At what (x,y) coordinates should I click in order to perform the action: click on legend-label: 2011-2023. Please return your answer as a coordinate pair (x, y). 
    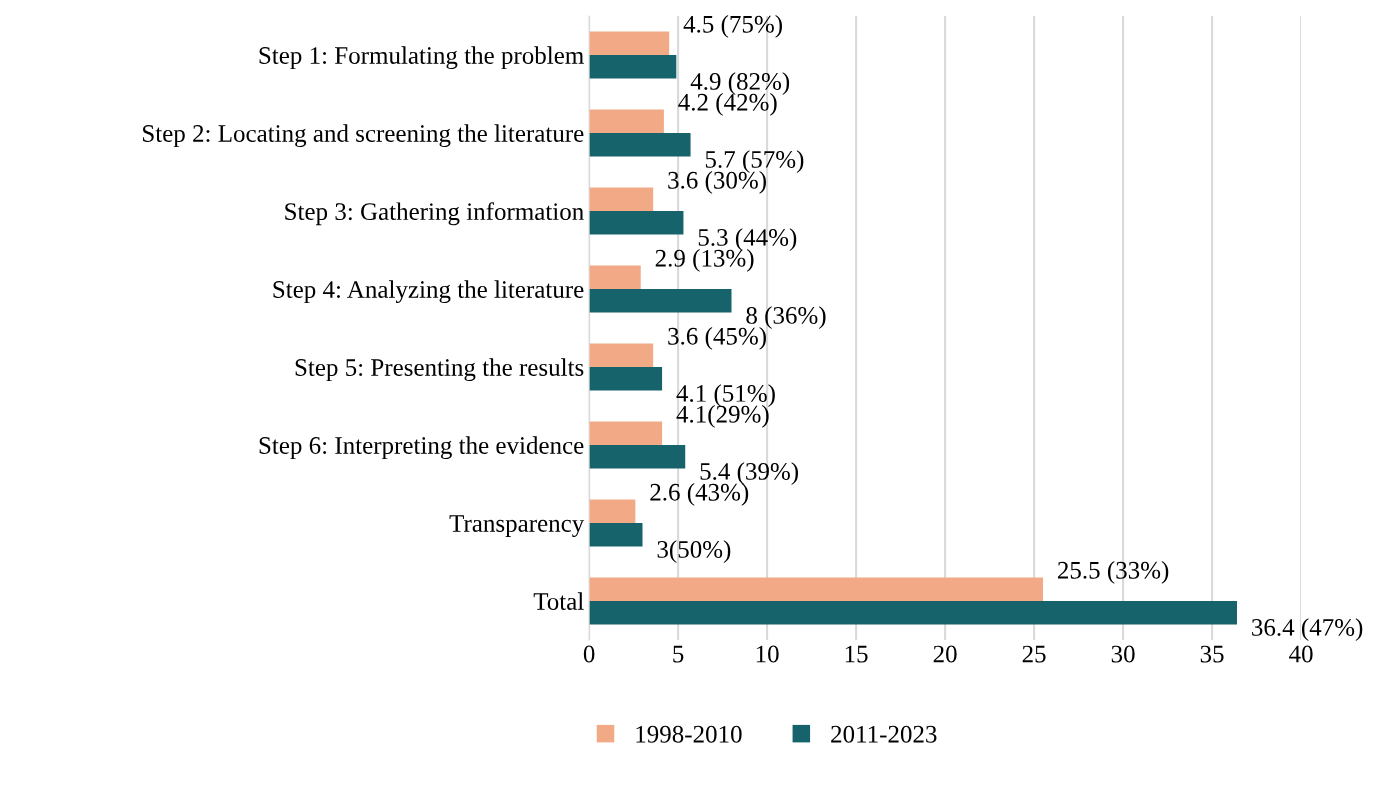
    Looking at the image, I should click on (884, 734).